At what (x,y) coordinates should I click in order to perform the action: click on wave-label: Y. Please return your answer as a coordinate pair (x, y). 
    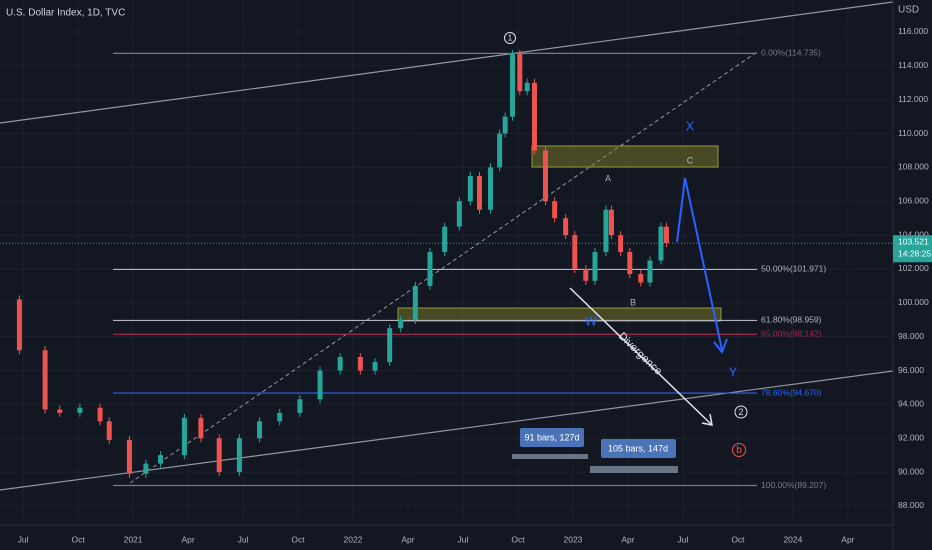
    Looking at the image, I should click on (733, 371).